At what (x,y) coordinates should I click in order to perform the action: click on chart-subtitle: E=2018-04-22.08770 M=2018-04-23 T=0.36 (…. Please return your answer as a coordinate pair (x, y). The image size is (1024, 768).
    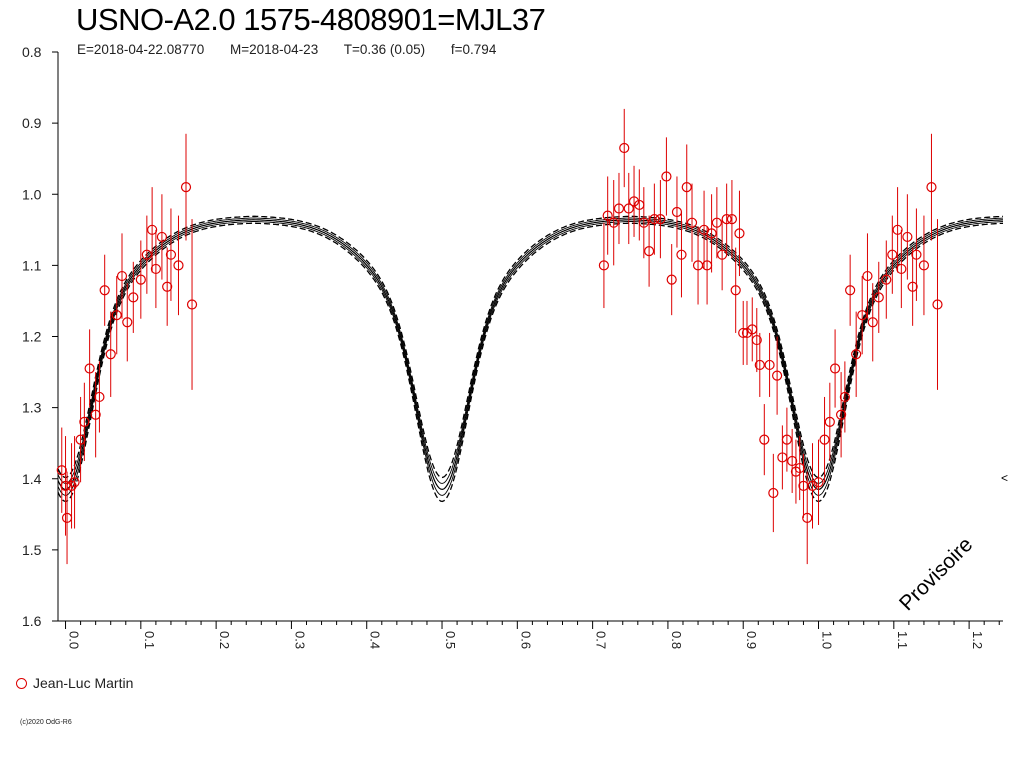
    Looking at the image, I should click on (297, 49).